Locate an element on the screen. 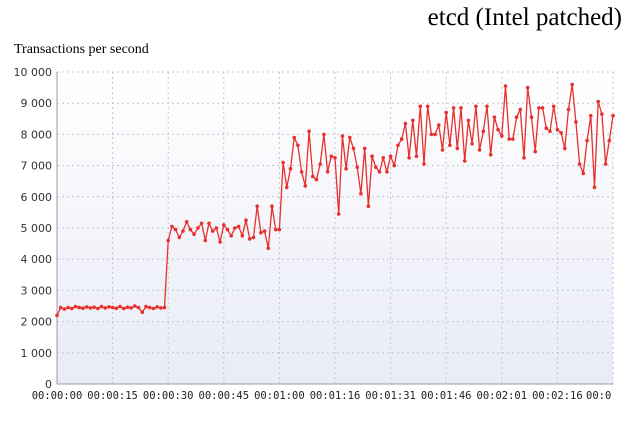 Image resolution: width=640 pixels, height=428 pixels. x-tick-label: 00:01:46 is located at coordinates (446, 396).